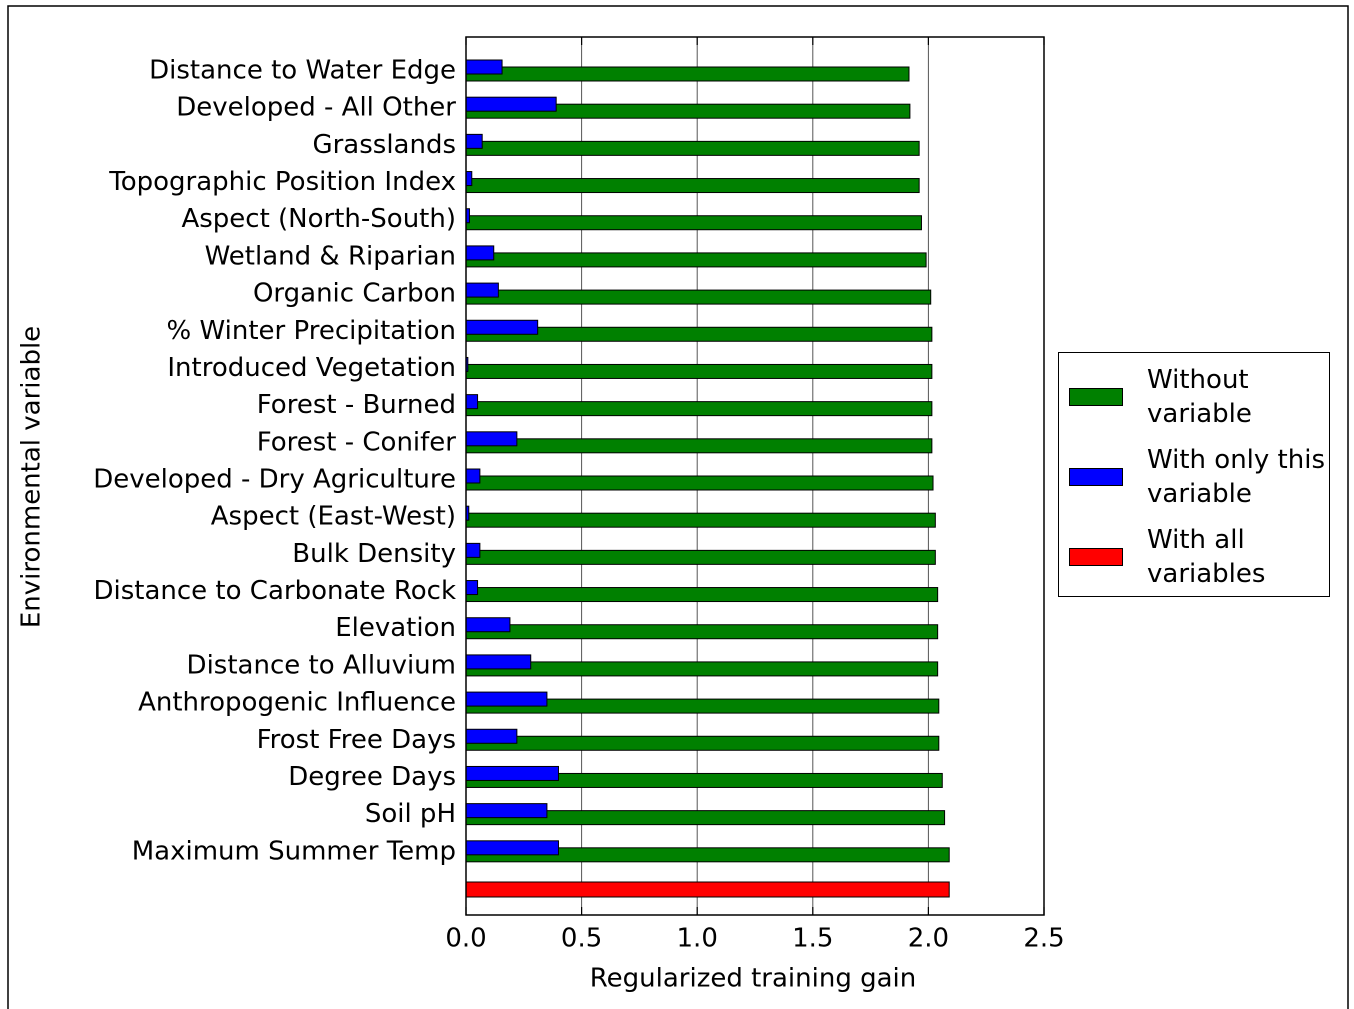 This screenshot has height=1009, width=1354. I want to click on y-tick-label: Degree Days, so click(372, 777).